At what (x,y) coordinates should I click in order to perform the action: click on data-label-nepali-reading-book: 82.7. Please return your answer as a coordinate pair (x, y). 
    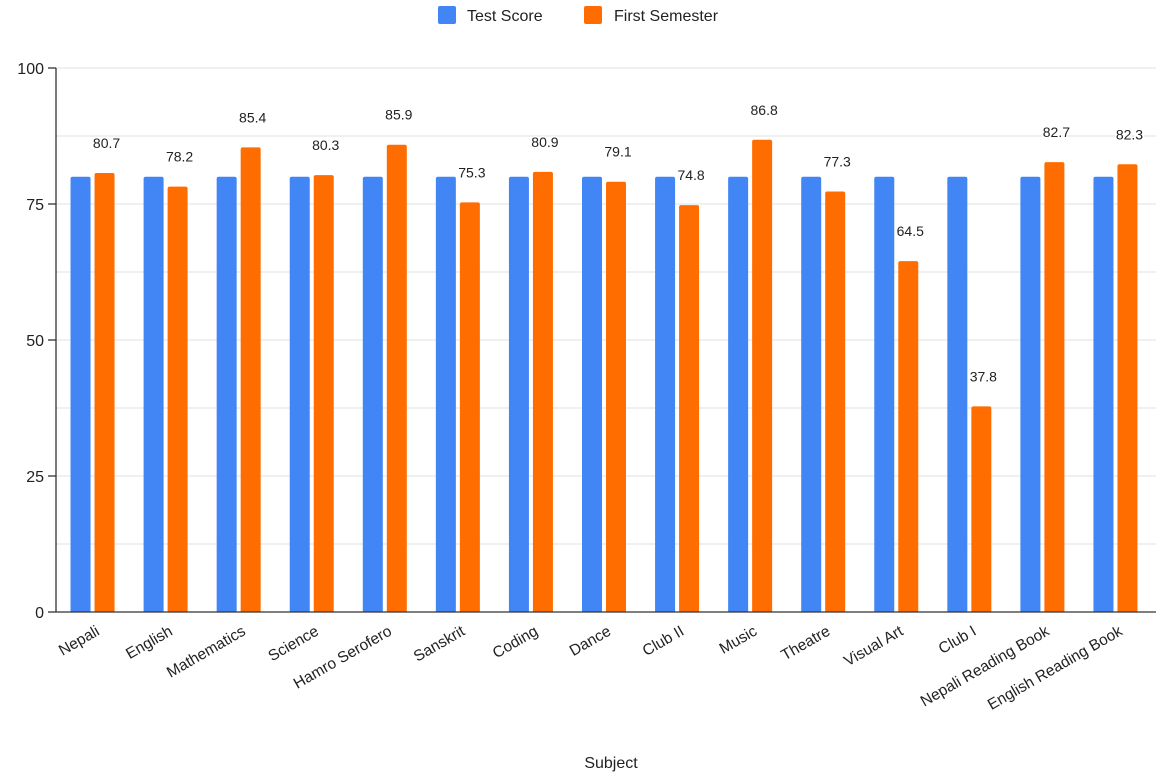
    Looking at the image, I should click on (1056, 132).